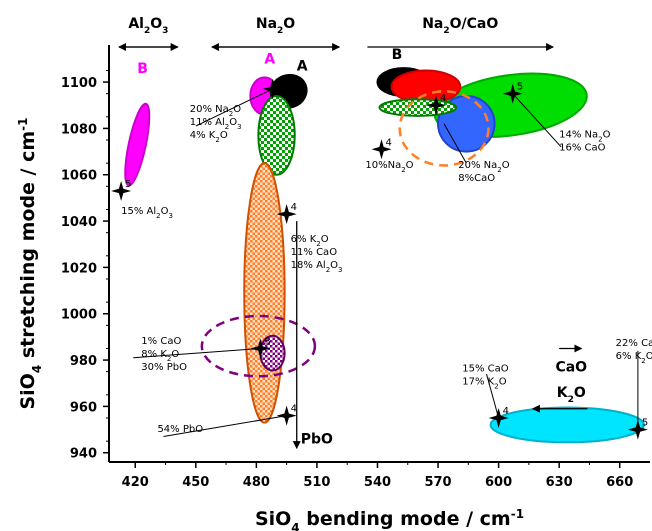 The image size is (652, 531). What do you see at coordinates (79, 315) in the screenshot?
I see `y-tick-label: 1000` at bounding box center [79, 315].